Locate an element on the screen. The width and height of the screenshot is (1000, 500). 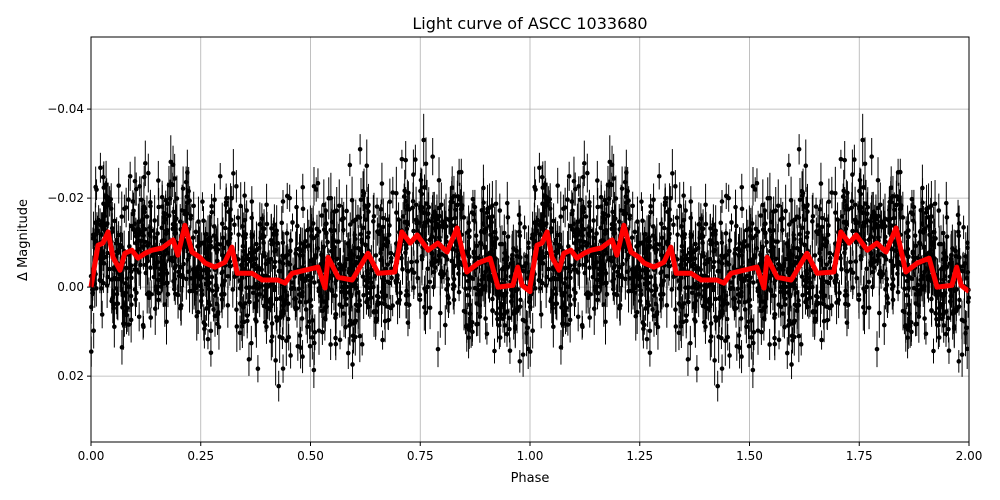
x-tick-label: 1.50 is located at coordinates (749, 456).